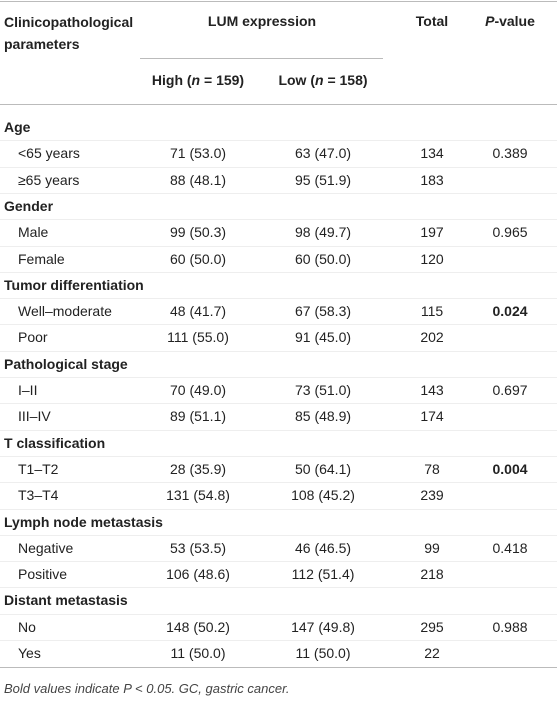 The width and height of the screenshot is (557, 701). I want to click on cell-total: 239, so click(432, 495).